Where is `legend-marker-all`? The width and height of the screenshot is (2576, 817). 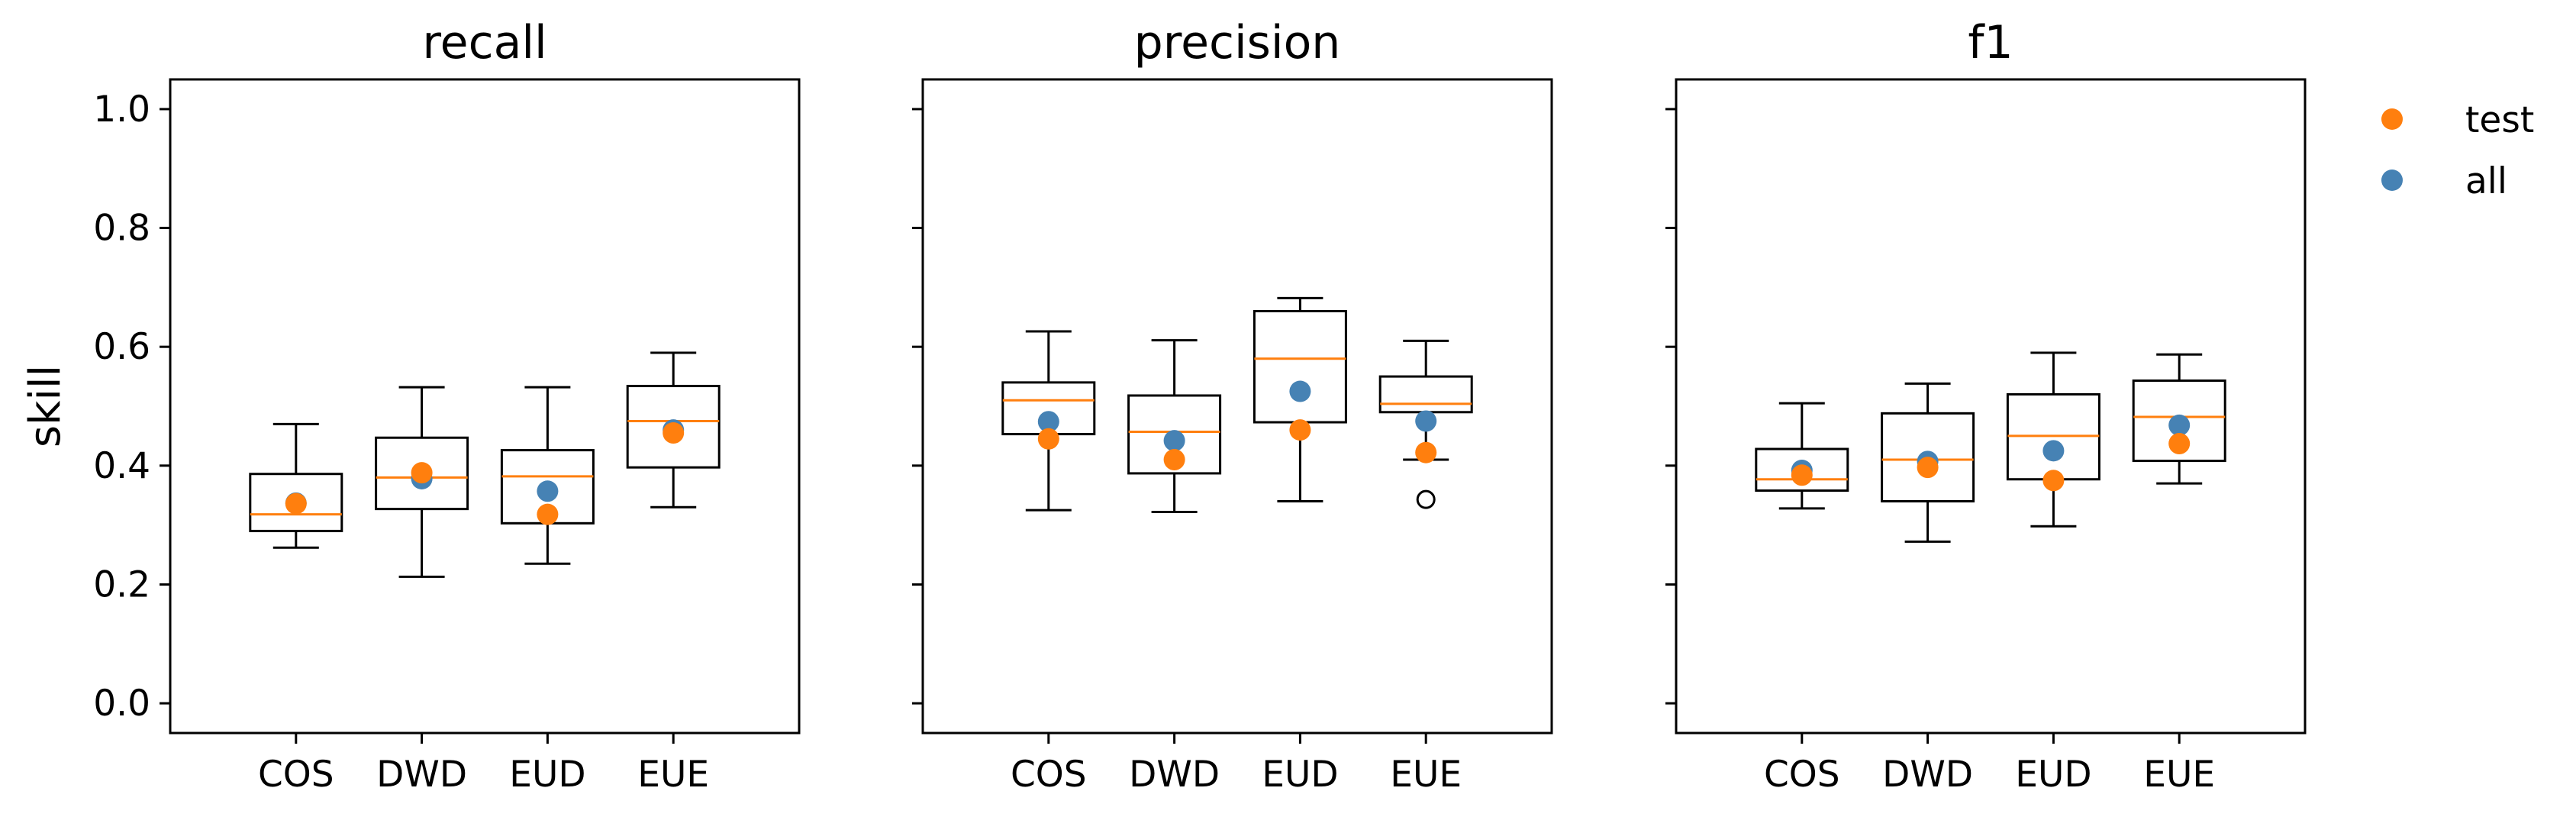
legend-marker-all is located at coordinates (2392, 180).